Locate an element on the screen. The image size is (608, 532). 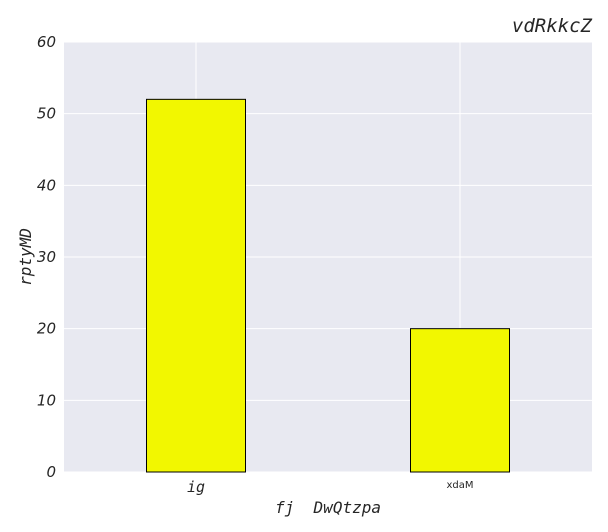
y-tick-label: 40 is located at coordinates (46, 185).